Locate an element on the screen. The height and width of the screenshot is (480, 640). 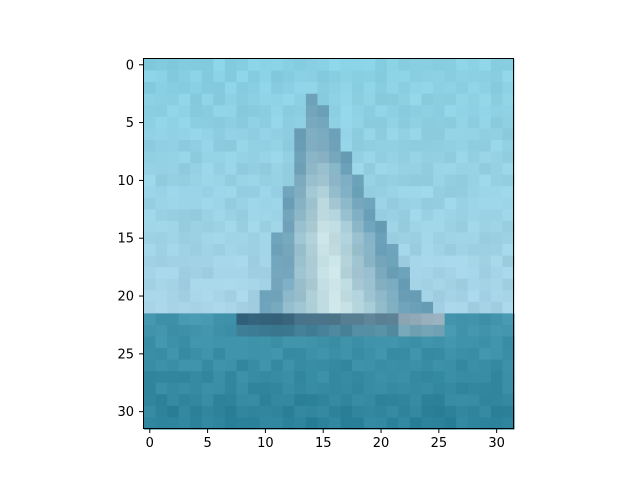
y-axis: 0 5 10 15 20 25 30 is located at coordinates (130, 239).